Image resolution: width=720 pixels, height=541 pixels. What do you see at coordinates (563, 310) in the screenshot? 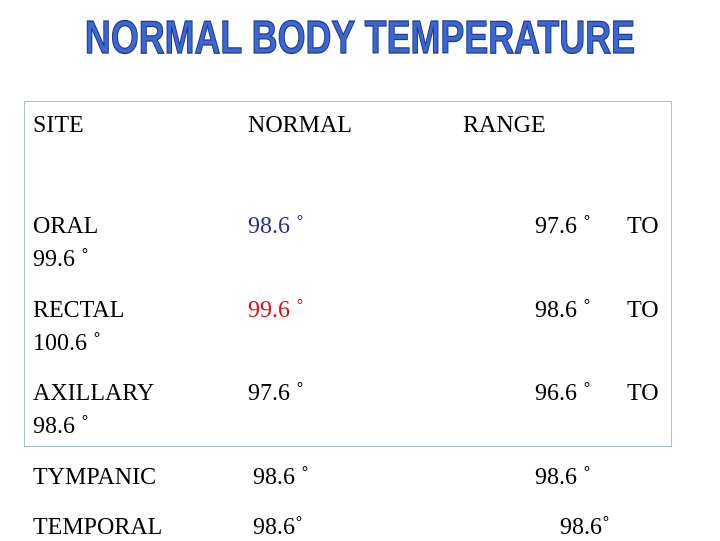
I see `row-rectal-range-from: 98.6 ˚` at bounding box center [563, 310].